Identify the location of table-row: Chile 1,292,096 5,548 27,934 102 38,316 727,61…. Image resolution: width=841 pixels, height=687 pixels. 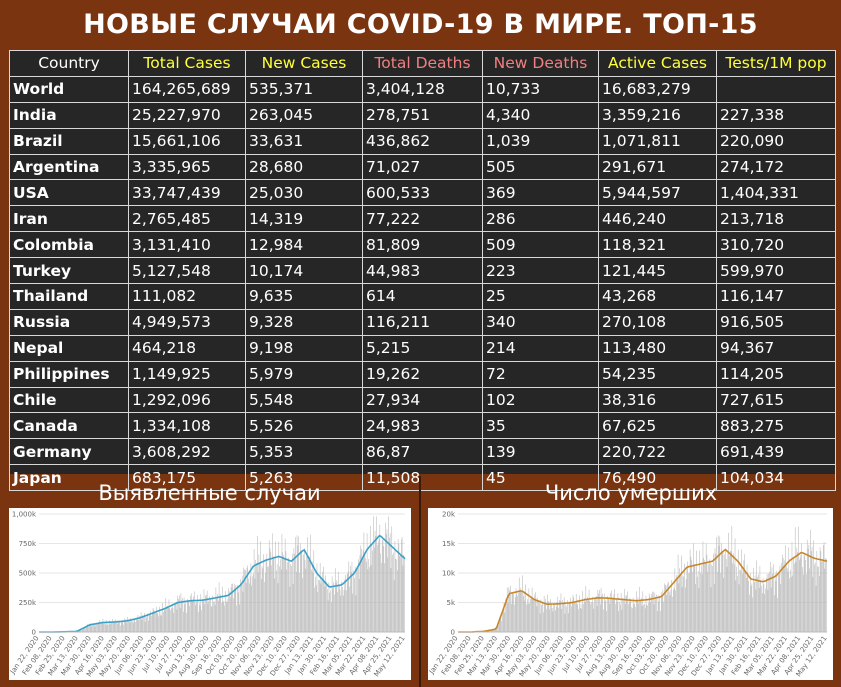
(422, 400).